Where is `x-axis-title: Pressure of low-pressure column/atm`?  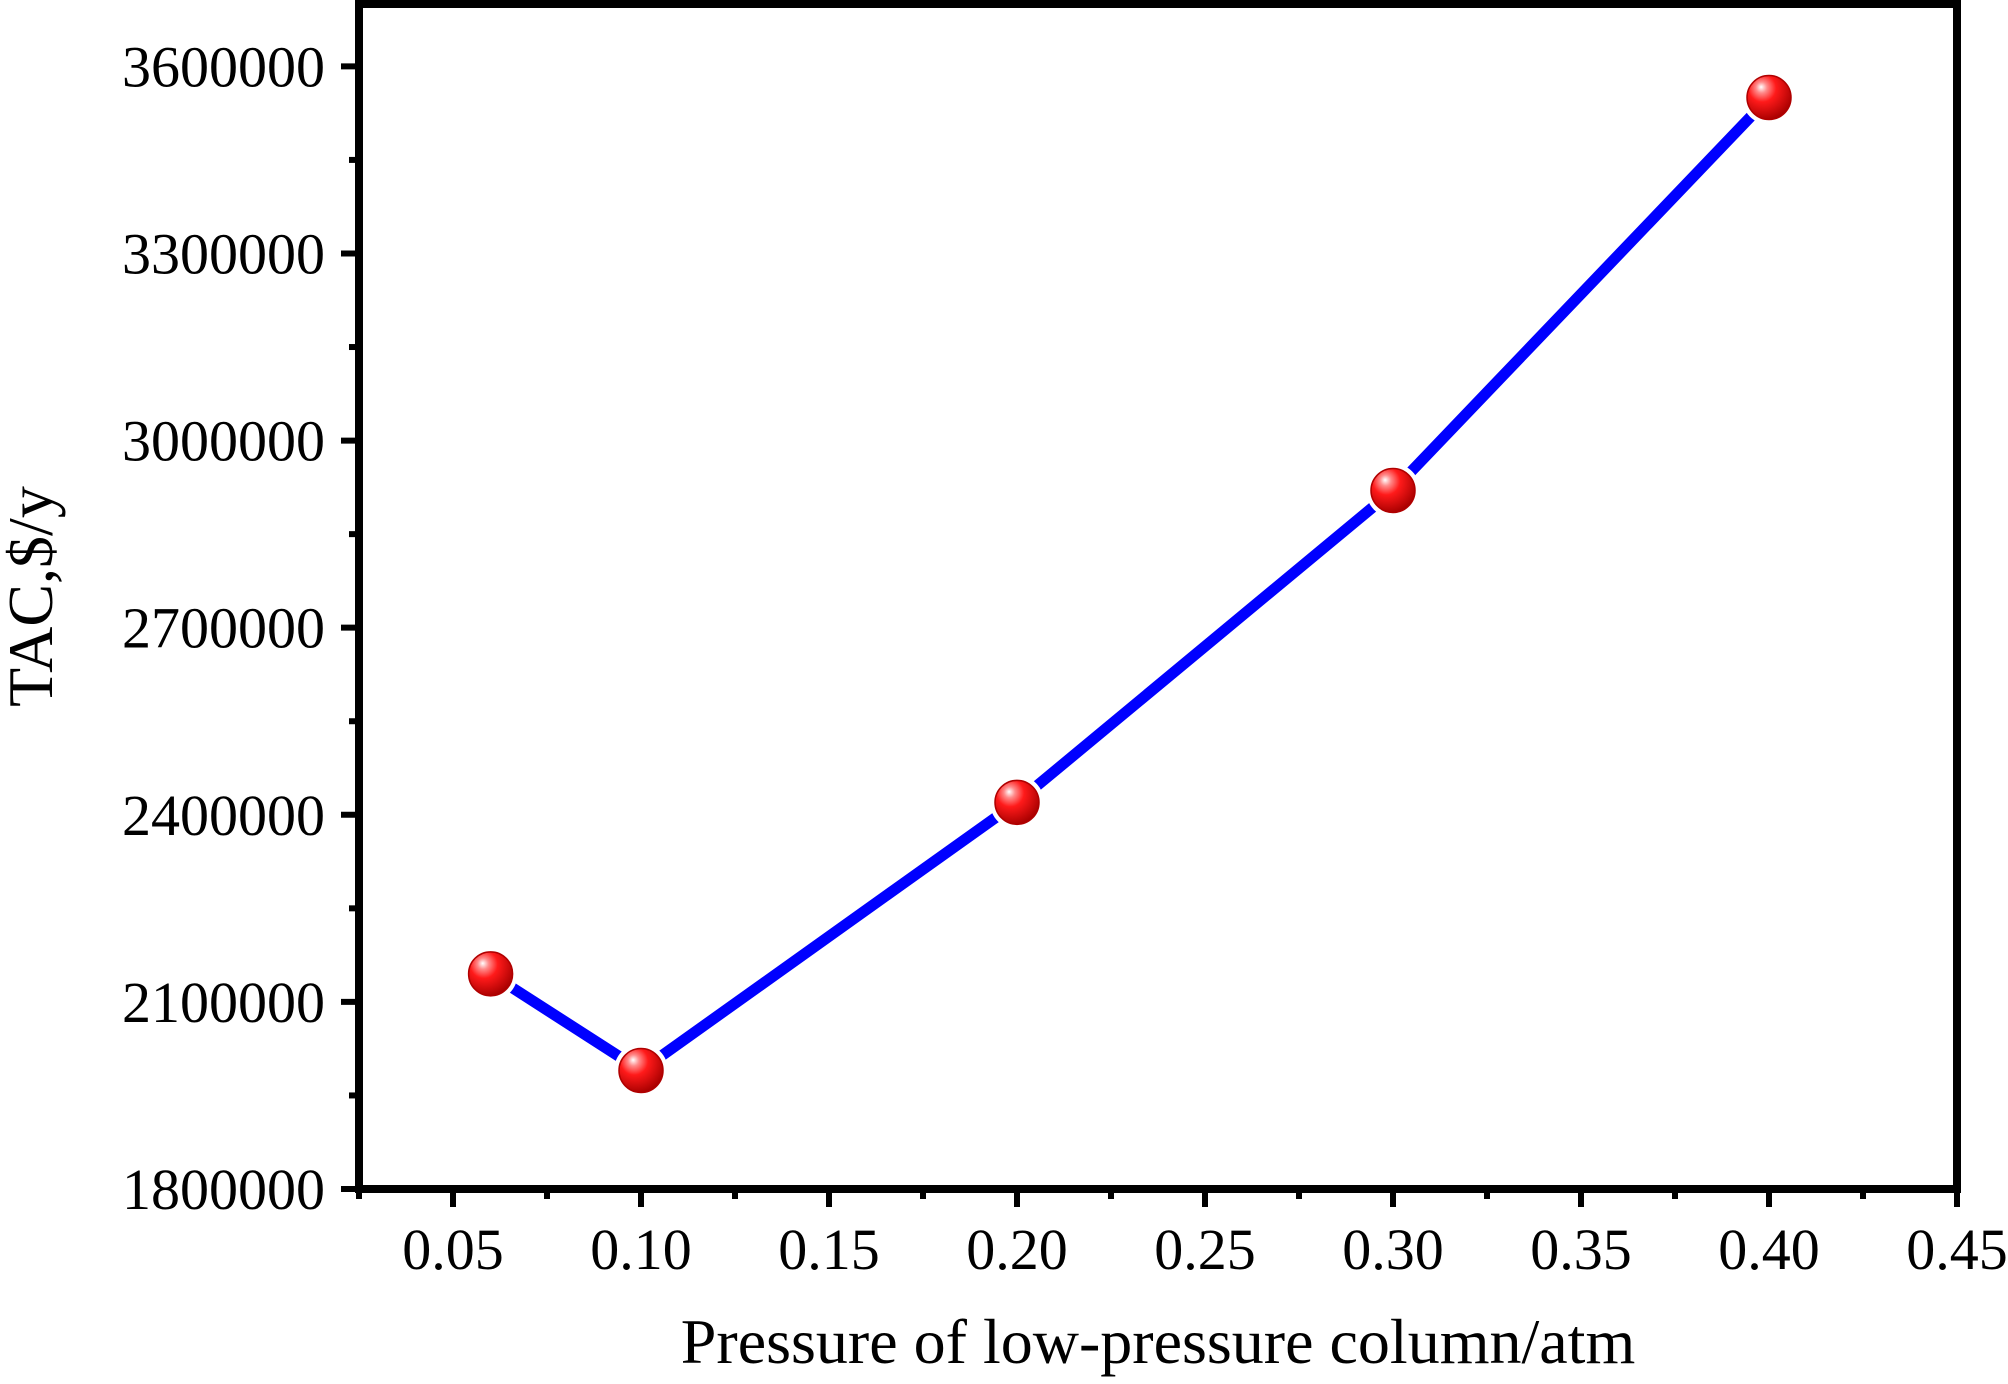
x-axis-title: Pressure of low-pressure column/atm is located at coordinates (1158, 1341).